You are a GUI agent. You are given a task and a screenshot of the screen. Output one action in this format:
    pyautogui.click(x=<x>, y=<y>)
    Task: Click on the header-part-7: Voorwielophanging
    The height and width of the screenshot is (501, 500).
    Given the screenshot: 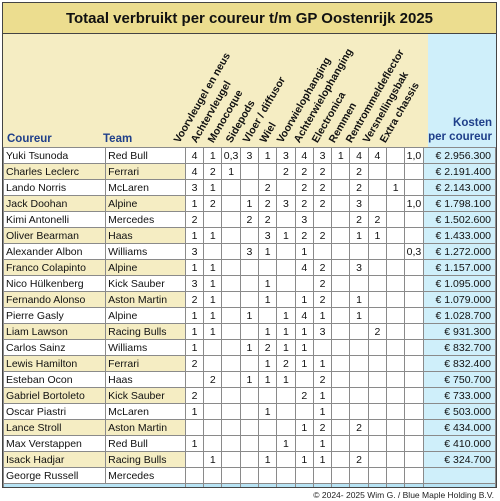 What is the action you would take?
    pyautogui.click(x=304, y=90)
    